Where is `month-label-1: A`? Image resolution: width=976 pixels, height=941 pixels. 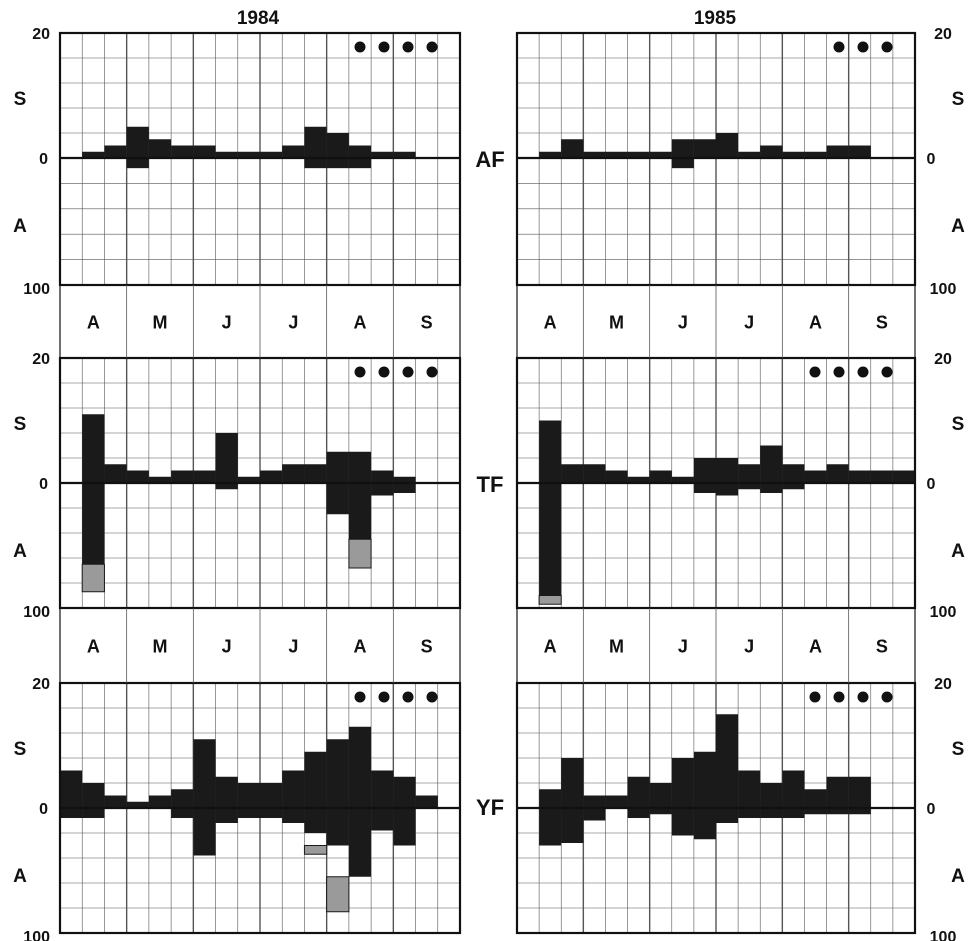
month-label-1: A is located at coordinates (550, 647).